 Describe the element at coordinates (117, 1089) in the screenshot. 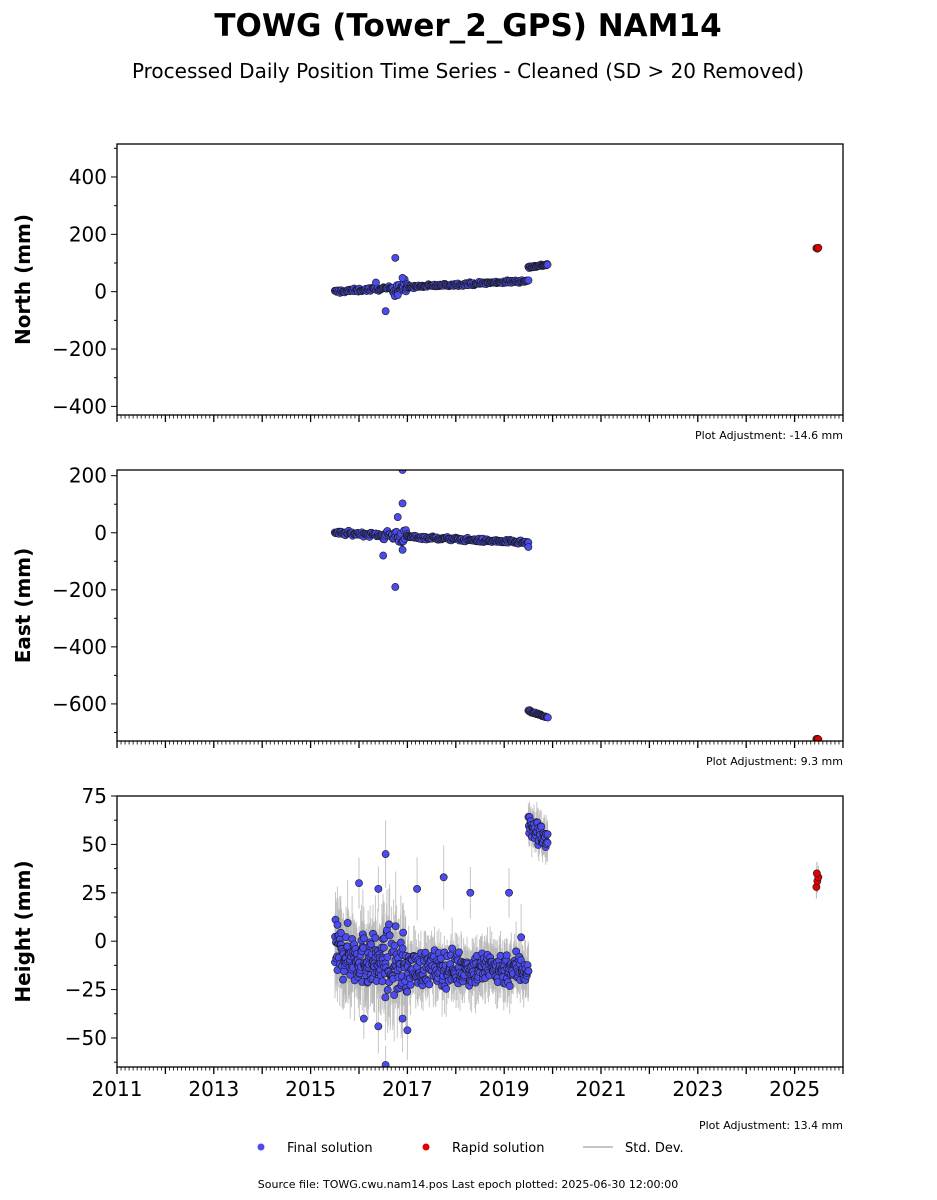

I see `x-tick-label: 2011` at that location.